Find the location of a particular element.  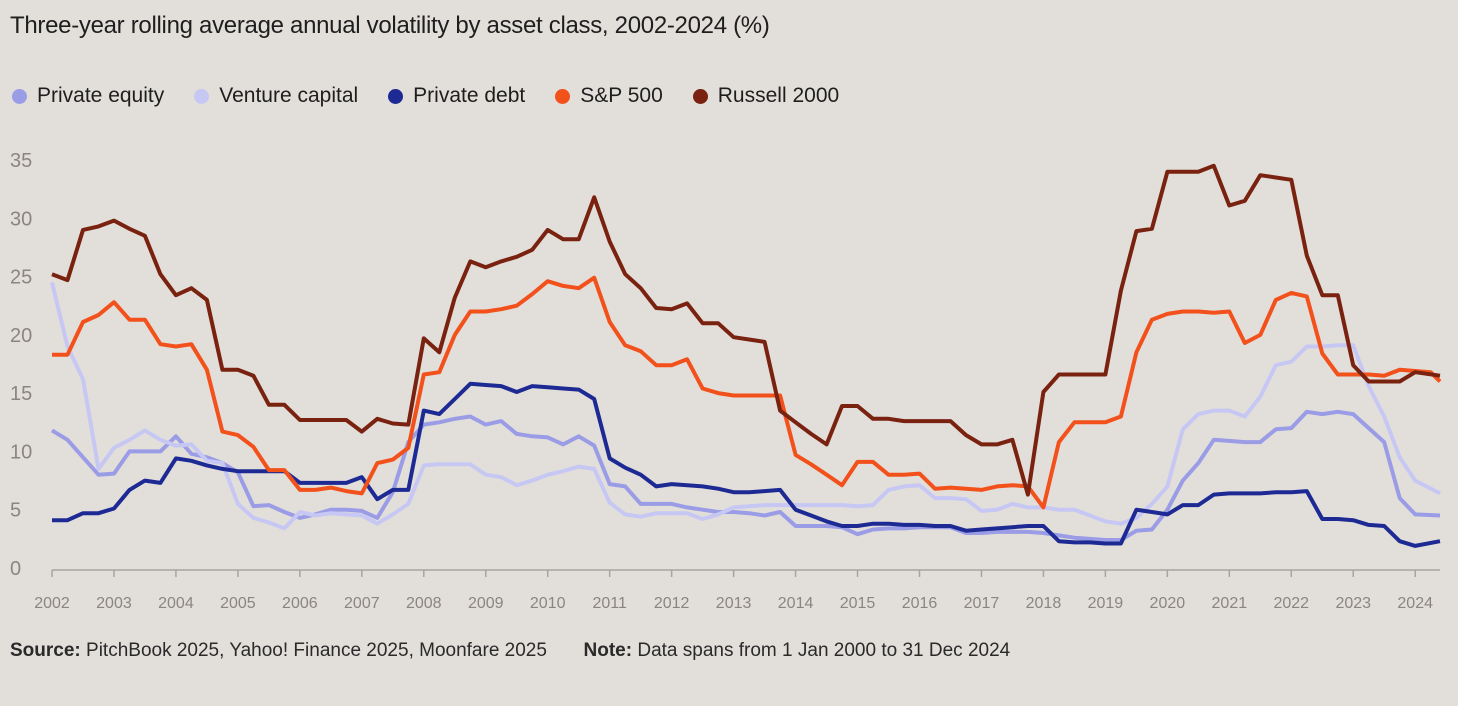

x-tick-label: 2023 is located at coordinates (1353, 603).